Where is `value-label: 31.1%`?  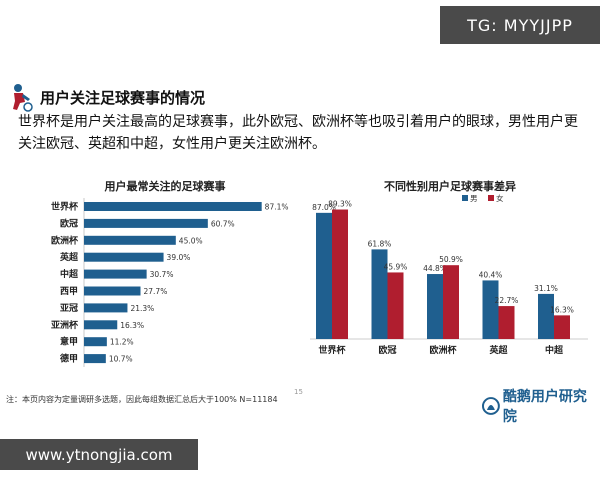
value-label: 31.1% is located at coordinates (546, 288).